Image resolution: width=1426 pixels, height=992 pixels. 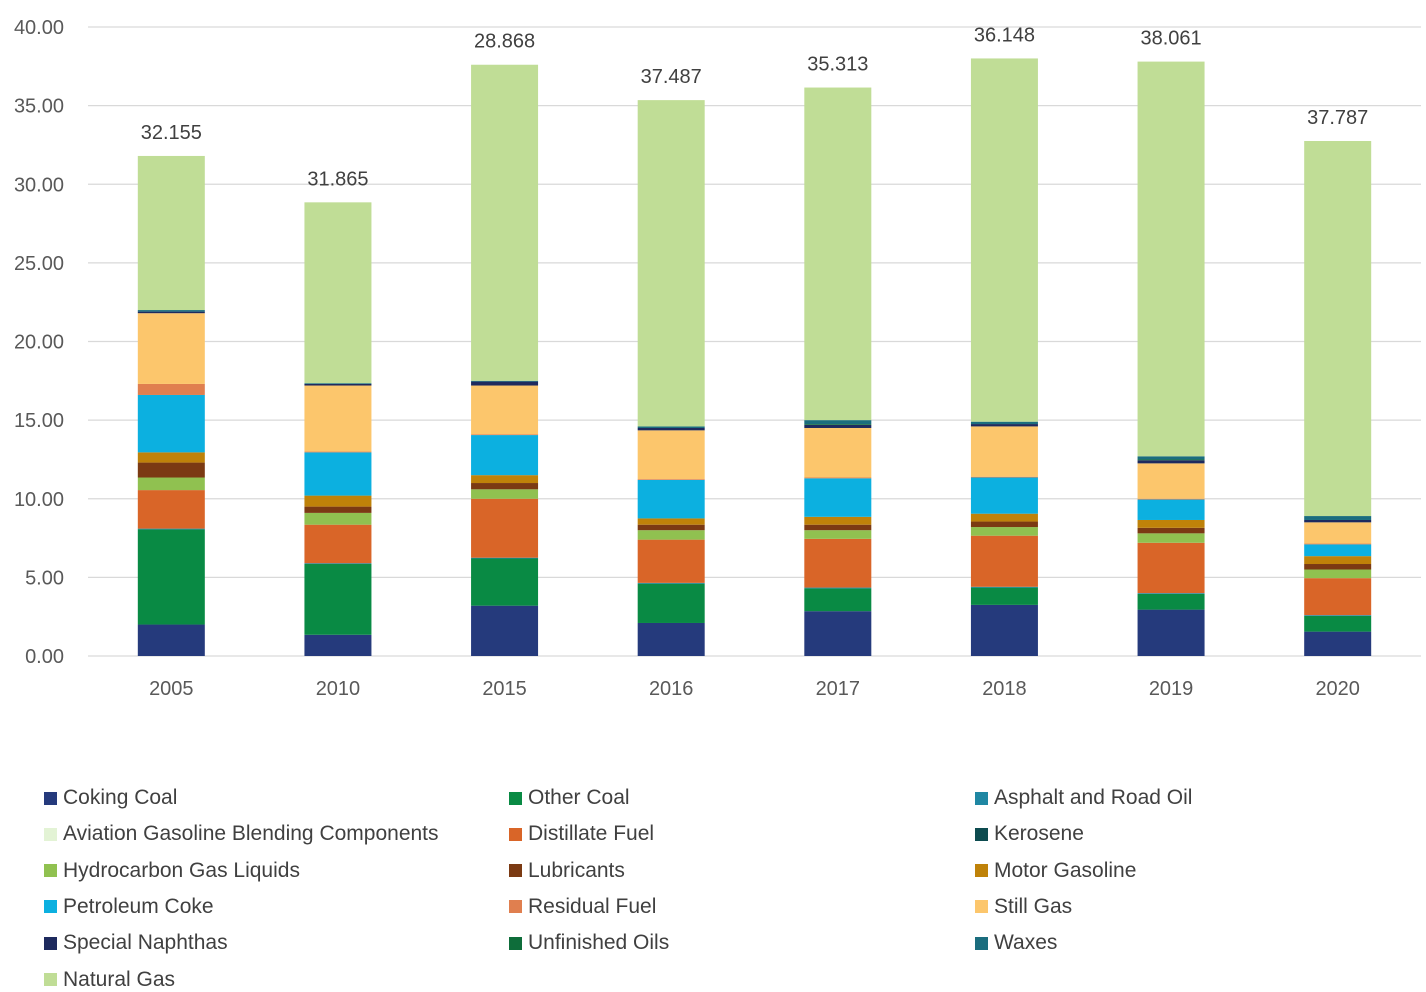 What do you see at coordinates (251, 834) in the screenshot?
I see `legend-label: Aviation Gasoline Blending Components` at bounding box center [251, 834].